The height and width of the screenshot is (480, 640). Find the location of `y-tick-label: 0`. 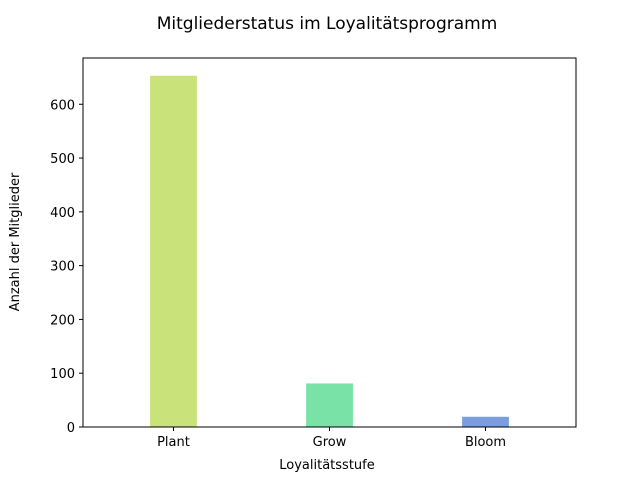

y-tick-label: 0 is located at coordinates (71, 428).